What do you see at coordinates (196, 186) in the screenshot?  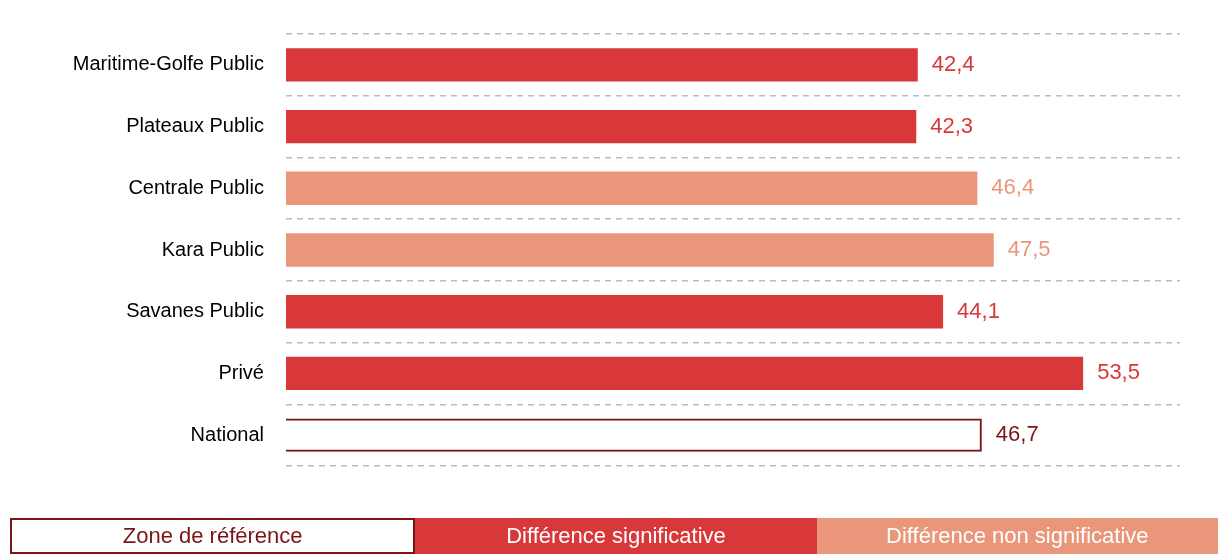 I see `y-tick-label: Centrale Public` at bounding box center [196, 186].